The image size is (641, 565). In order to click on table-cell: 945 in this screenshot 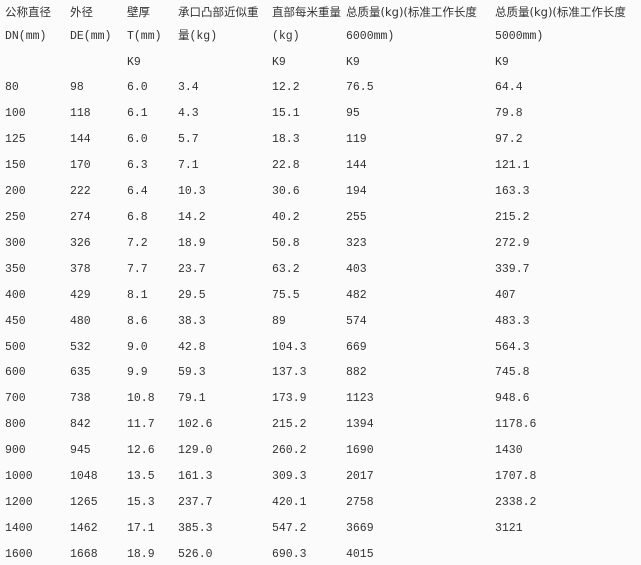, I will do `click(80, 451)`.